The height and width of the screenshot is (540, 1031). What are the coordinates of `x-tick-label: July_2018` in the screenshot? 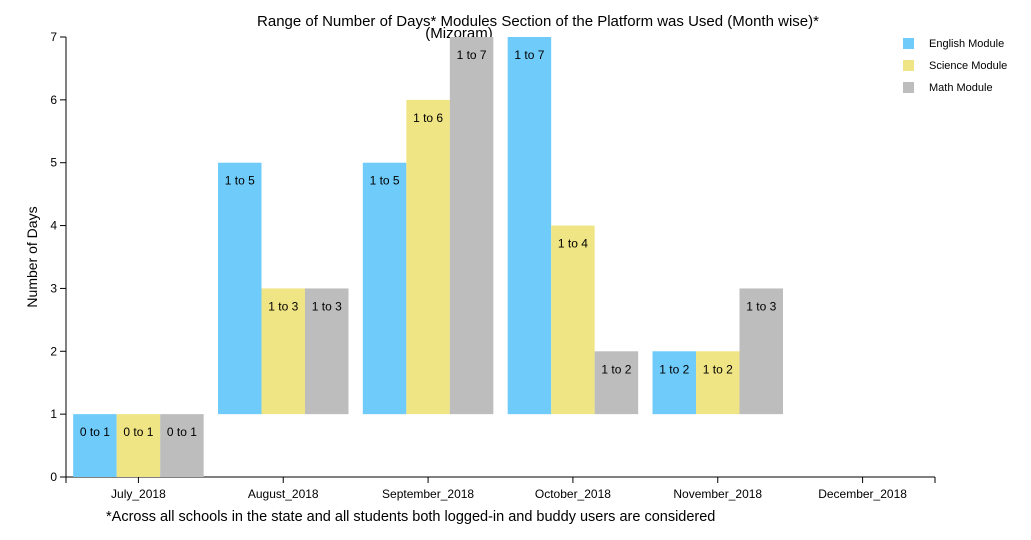 It's located at (138, 494).